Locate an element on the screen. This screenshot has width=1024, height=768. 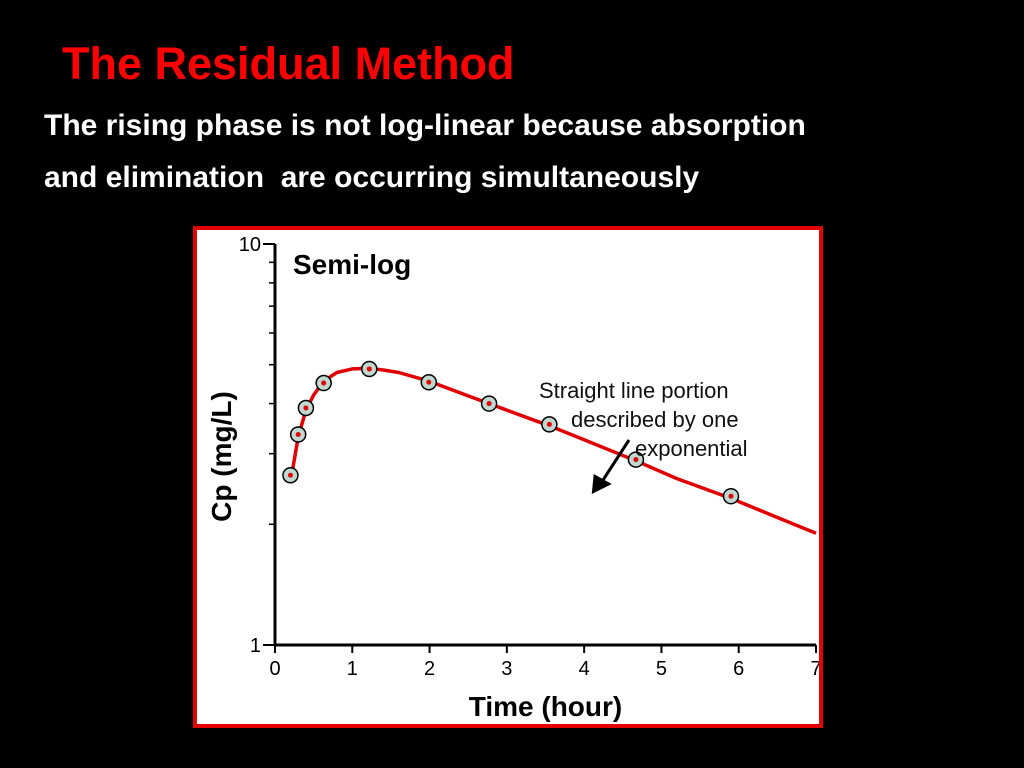
annotation-line: exponential is located at coordinates (691, 448).